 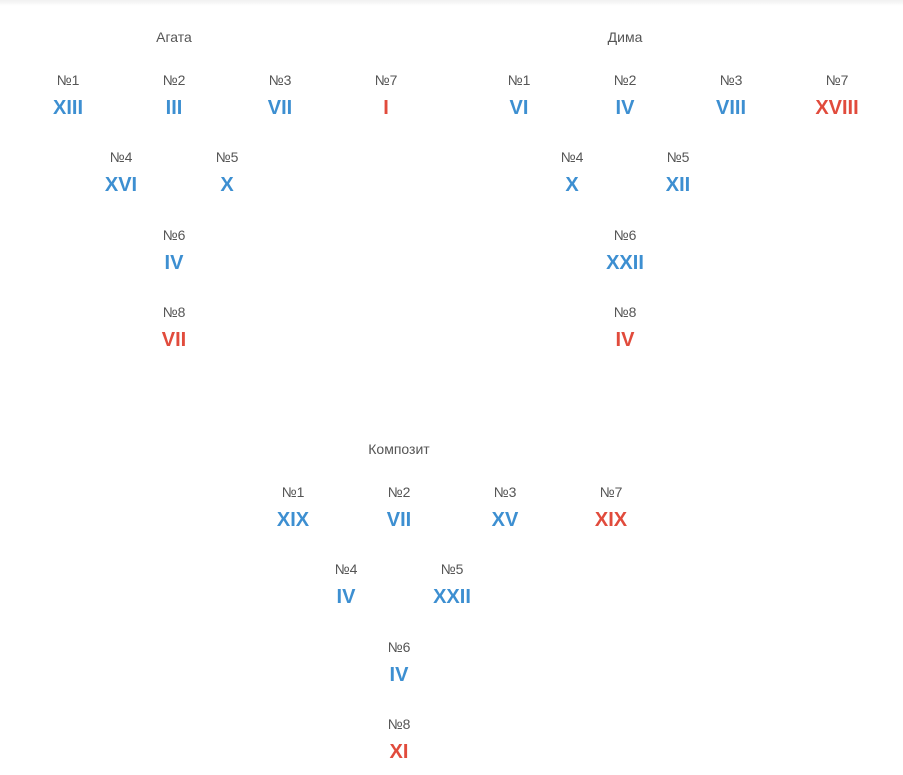 What do you see at coordinates (837, 96) in the screenshot?
I see `dima-cell-7: №7 XVIII` at bounding box center [837, 96].